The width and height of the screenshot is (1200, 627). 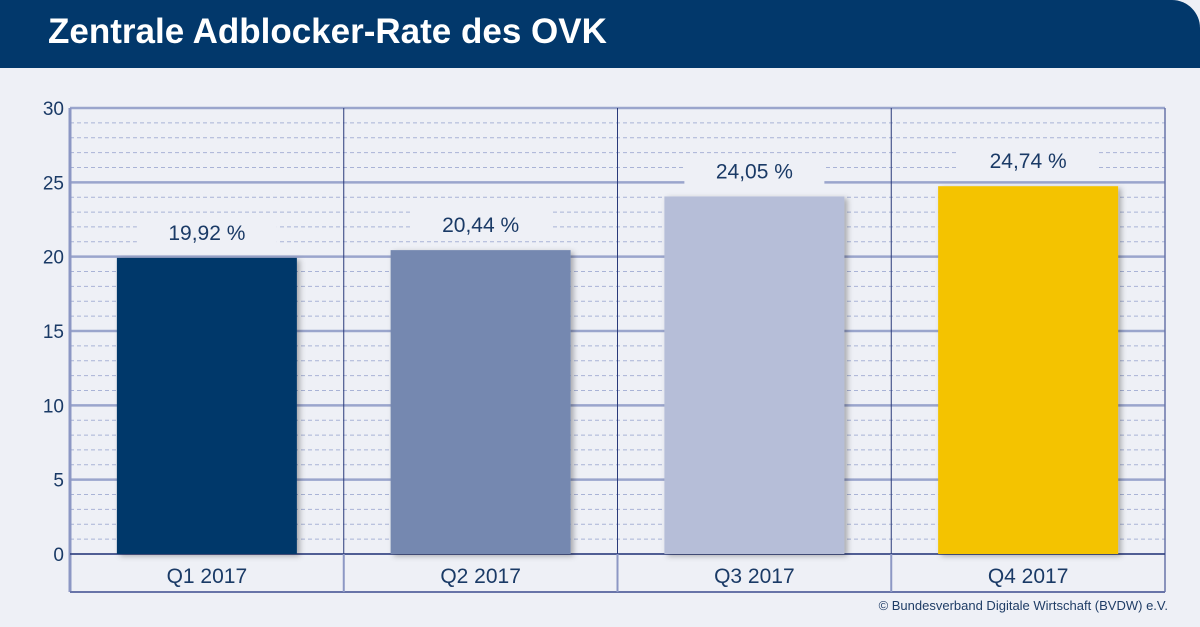 I want to click on bar-q2-2017, so click(x=480, y=402).